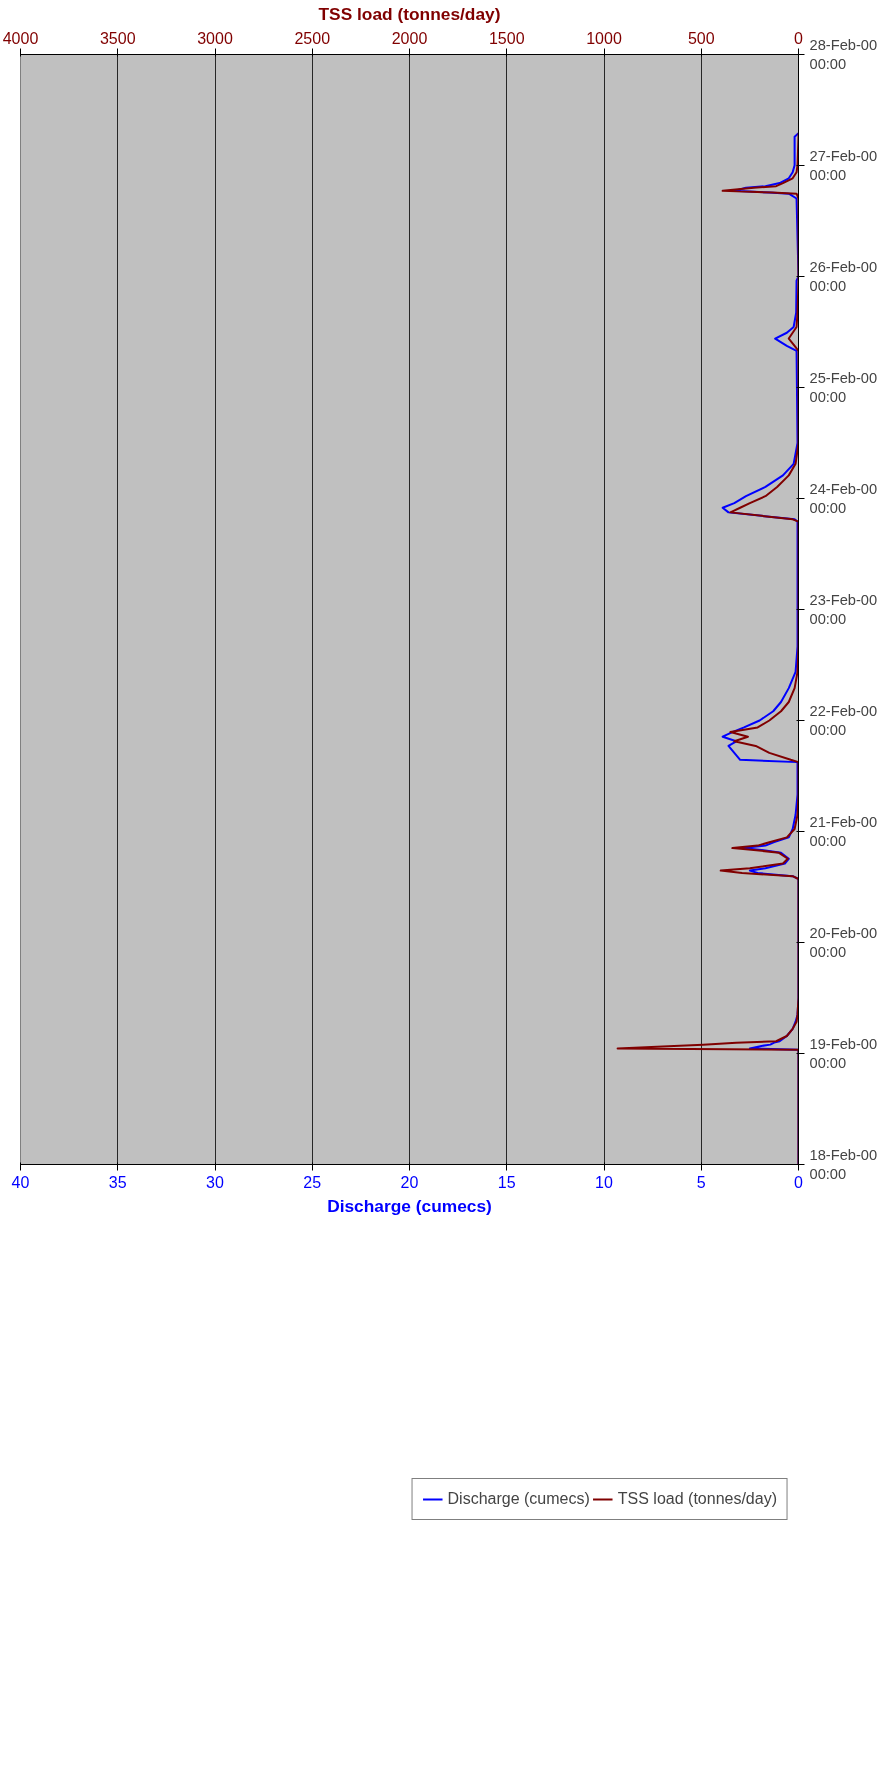  I want to click on x-tick-label: 35, so click(117, 1182).